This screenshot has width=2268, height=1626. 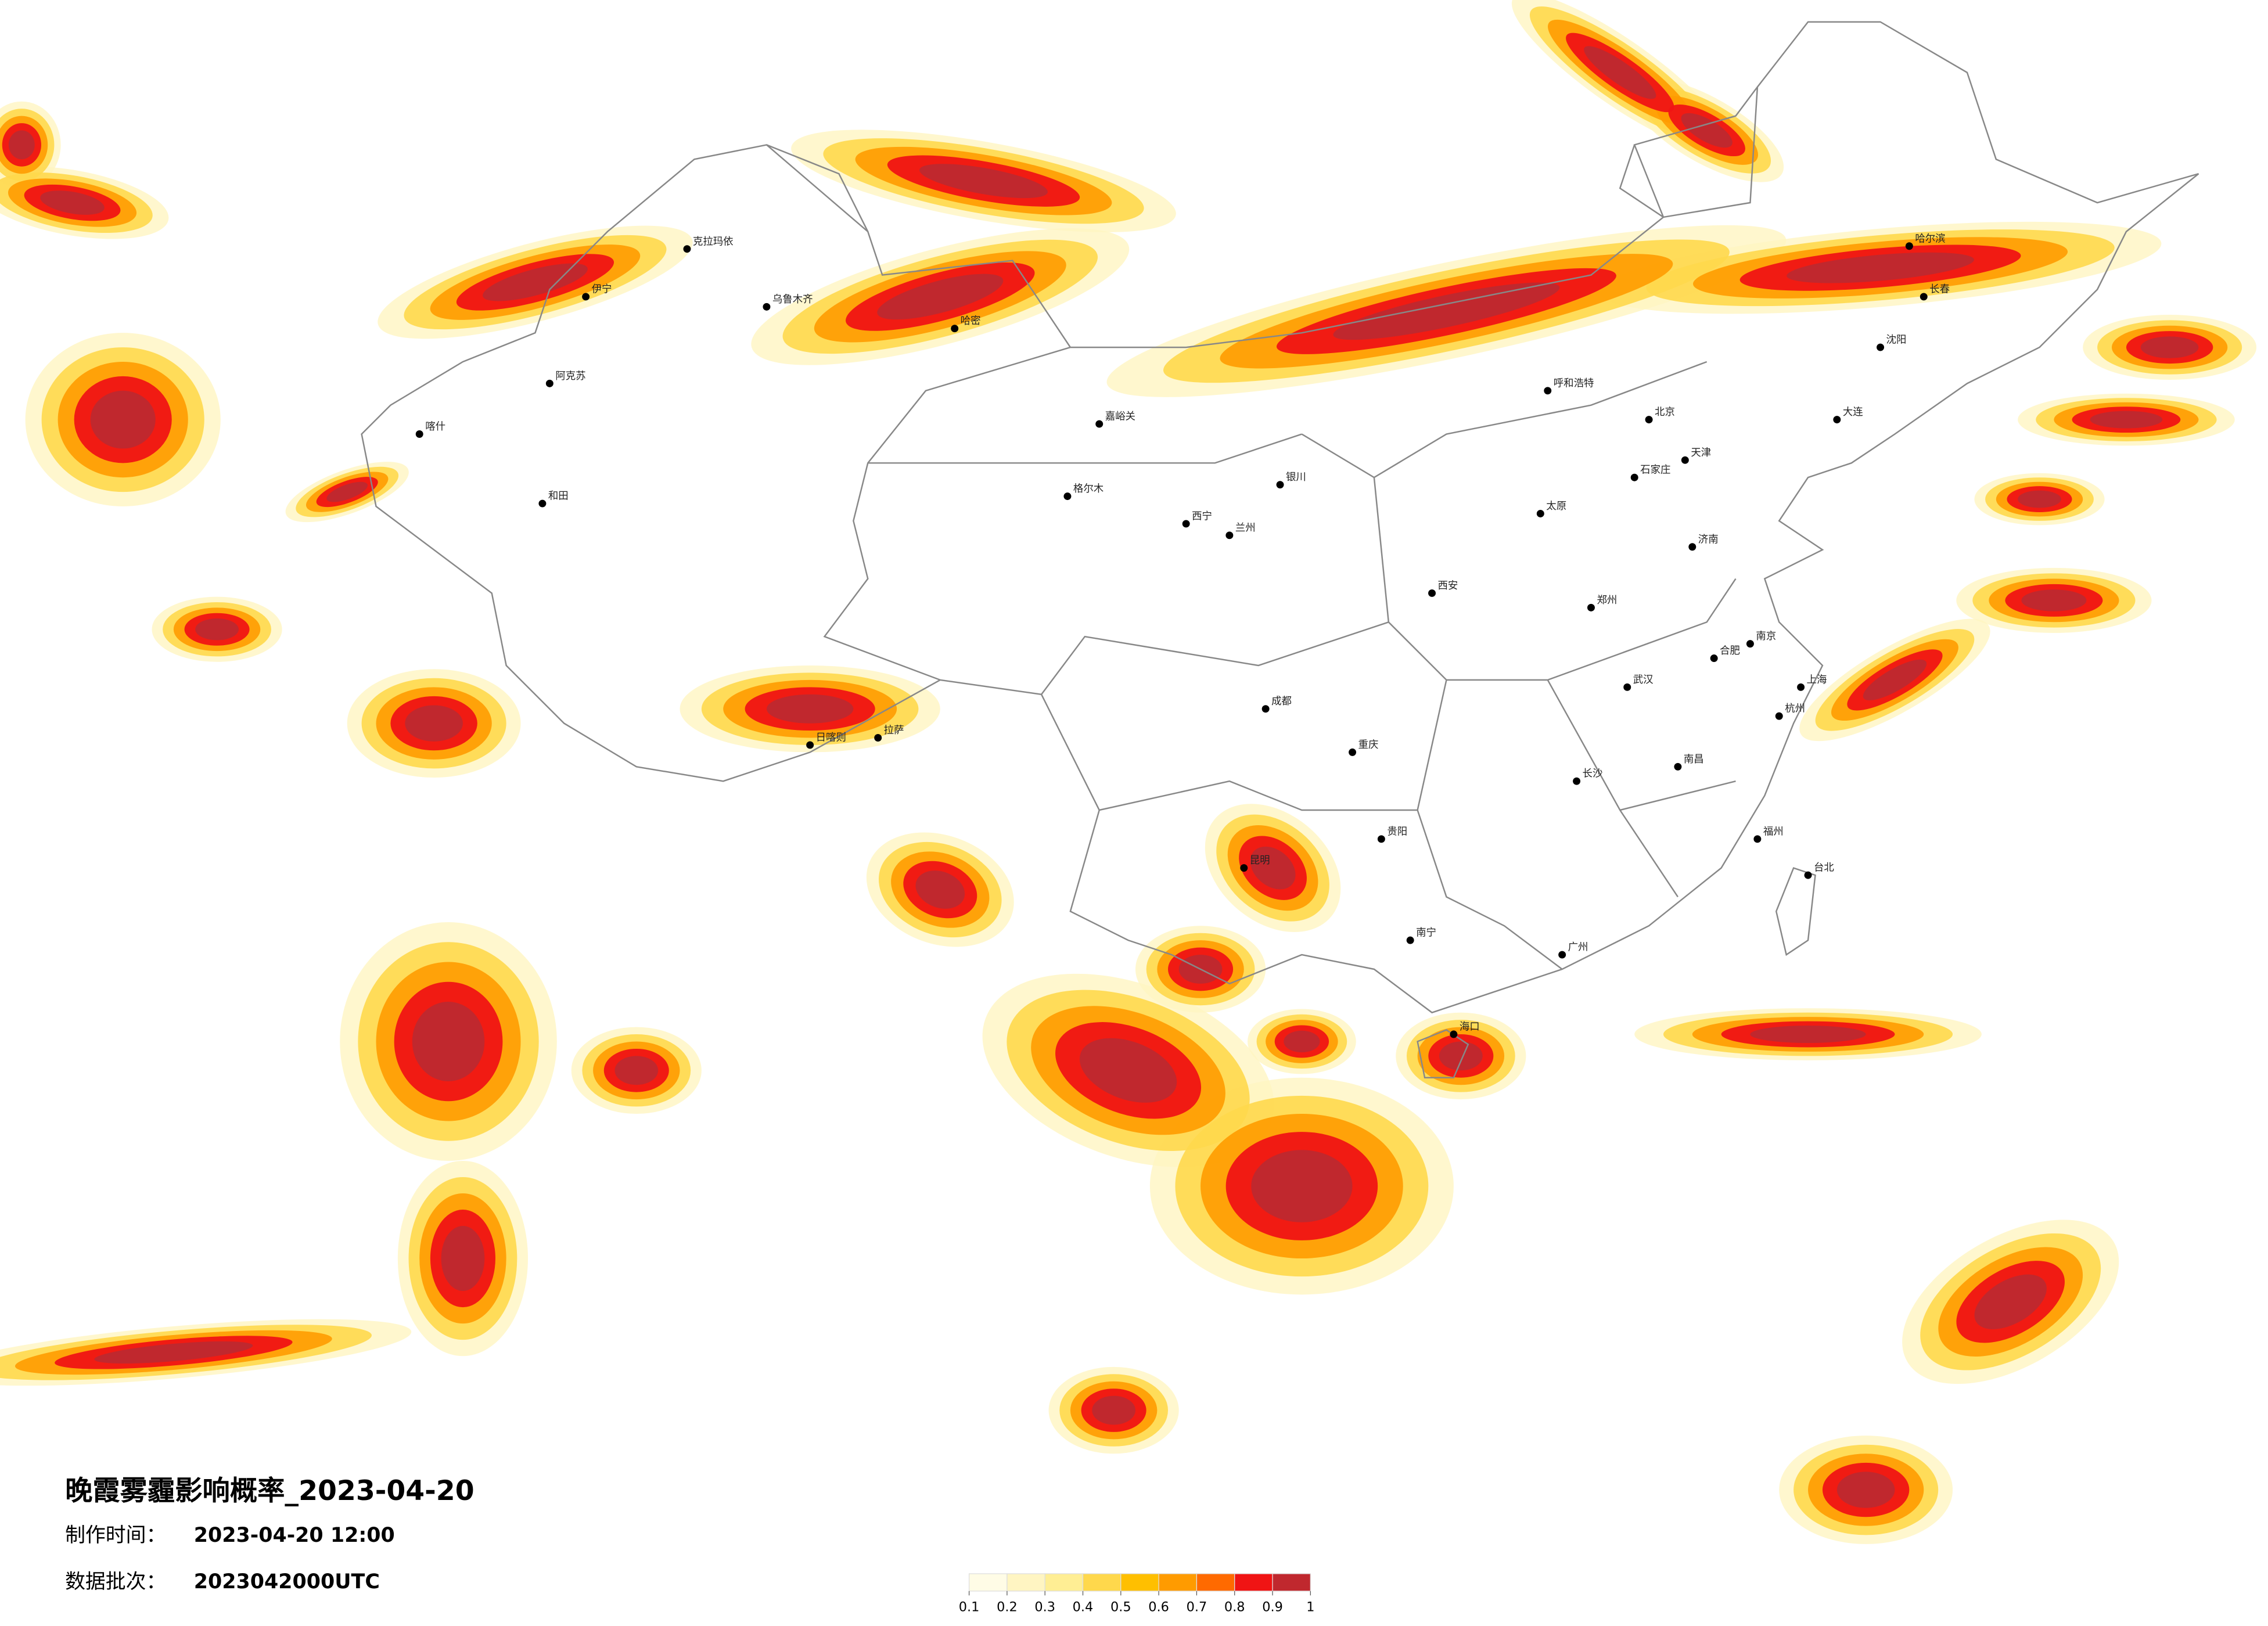 I want to click on city-label: 南京, so click(x=1766, y=636).